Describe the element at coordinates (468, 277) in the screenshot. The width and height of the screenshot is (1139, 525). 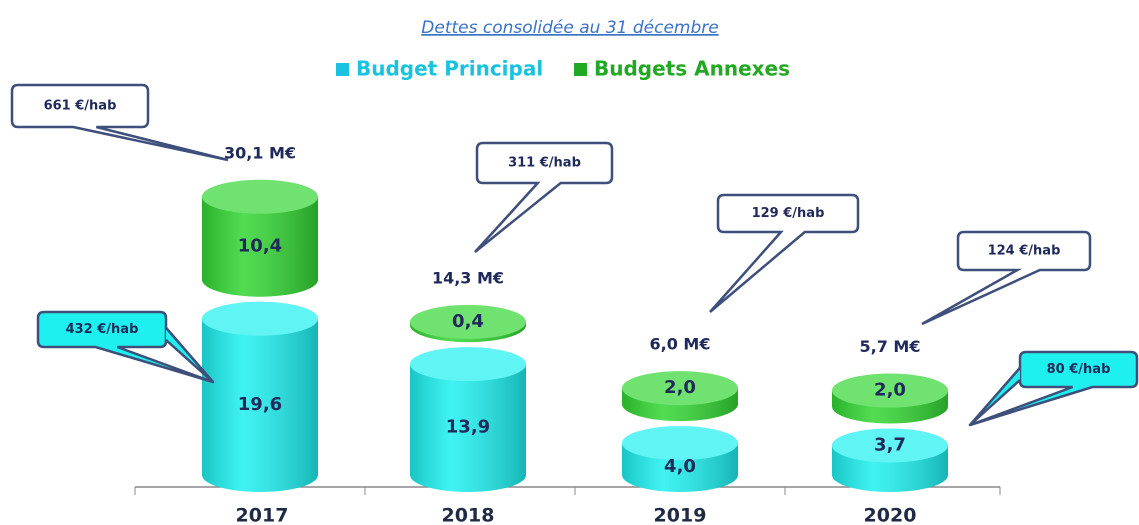
I see `total-label: 14,3 M€` at that location.